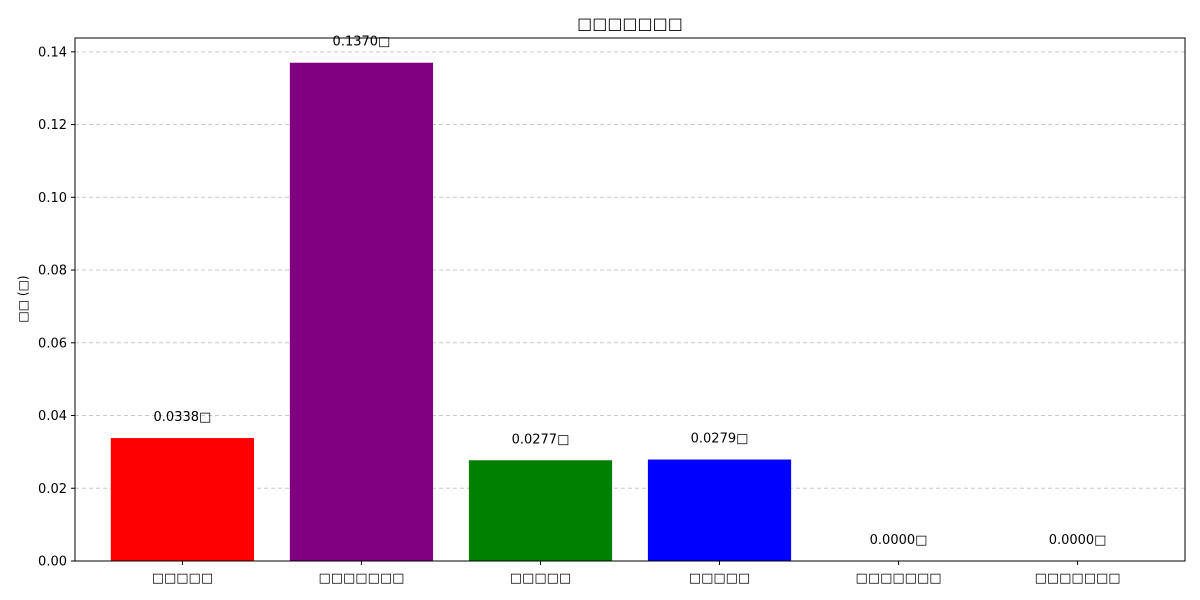 This screenshot has height=600, width=1200. Describe the element at coordinates (52, 416) in the screenshot. I see `y-tick-label: 0.04` at that location.